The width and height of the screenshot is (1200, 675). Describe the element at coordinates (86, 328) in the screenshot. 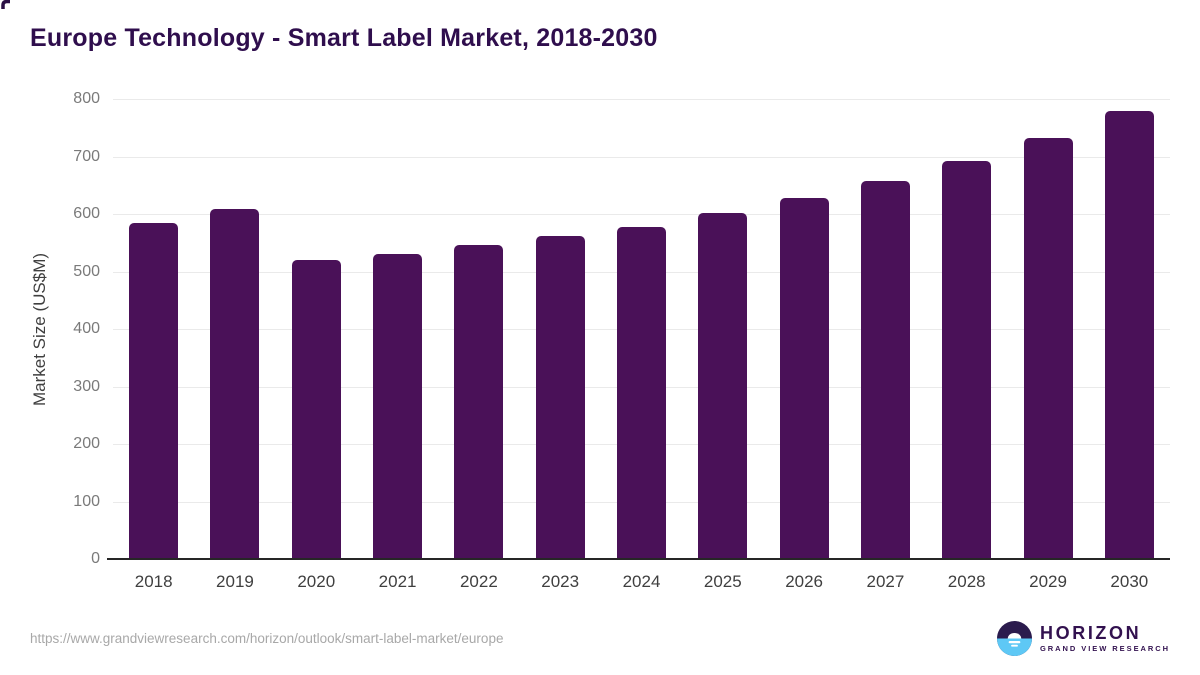

I see `y-tick-label: 400` at that location.